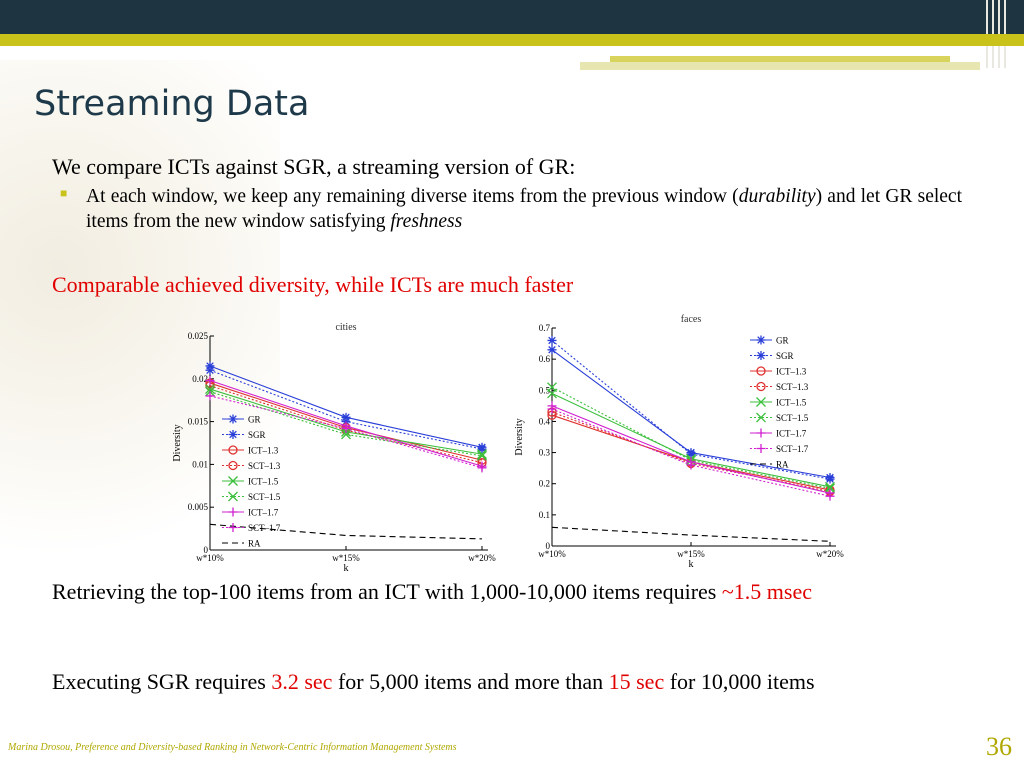 This screenshot has width=1024, height=768. I want to click on y-tick-label: 0.01, so click(200, 464).